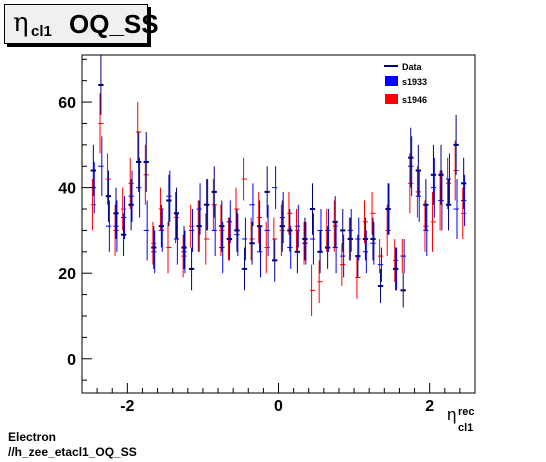 The height and width of the screenshot is (462, 546). I want to click on footer-label: Electron, so click(32, 437).